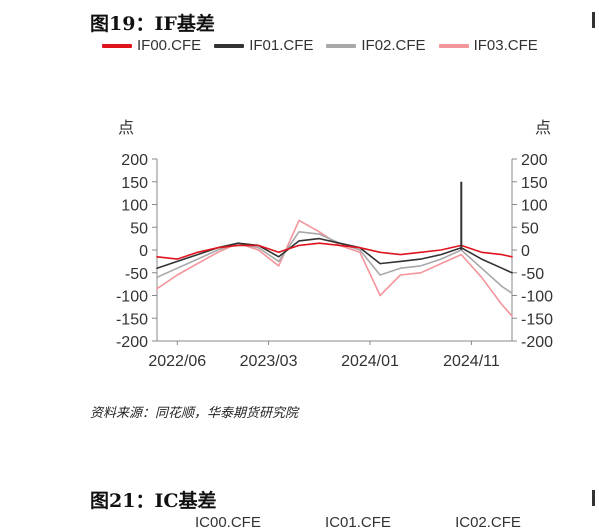 The image size is (599, 531). Describe the element at coordinates (194, 413) in the screenshot. I see `source-note: 资料来源：同花顺，华泰期货研究院` at that location.